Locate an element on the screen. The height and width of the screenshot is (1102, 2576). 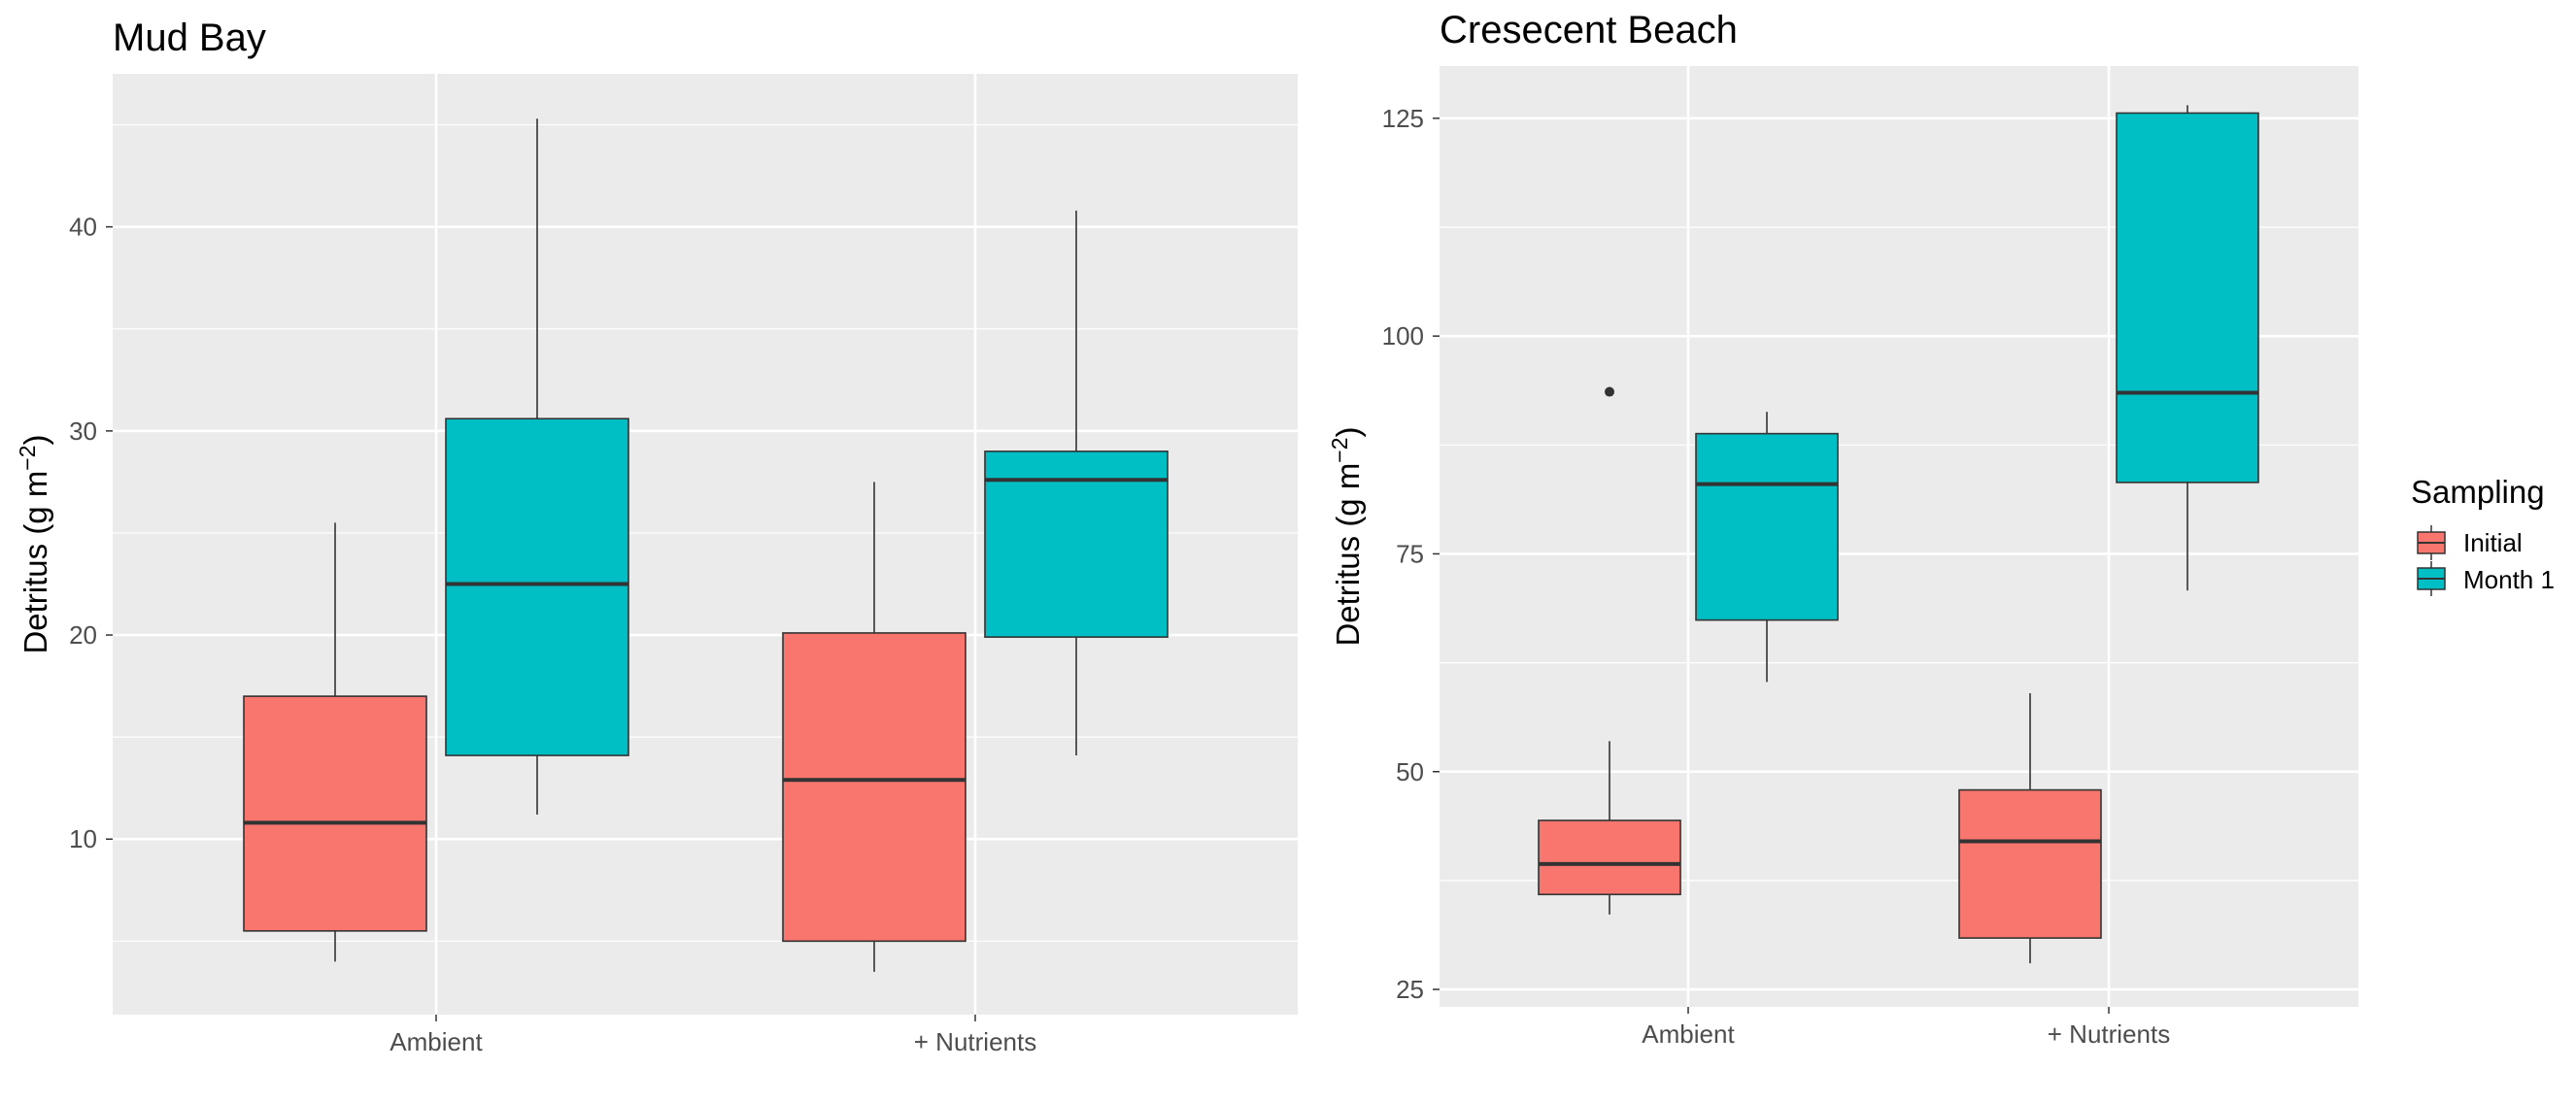
y-tick-label: 50 is located at coordinates (1410, 772).